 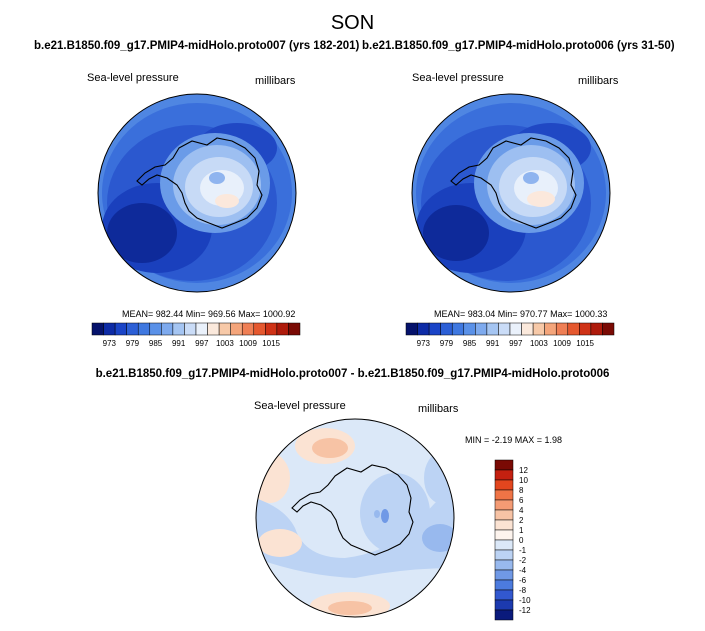 What do you see at coordinates (523, 470) in the screenshot?
I see `colorbar-tick-label: 12` at bounding box center [523, 470].